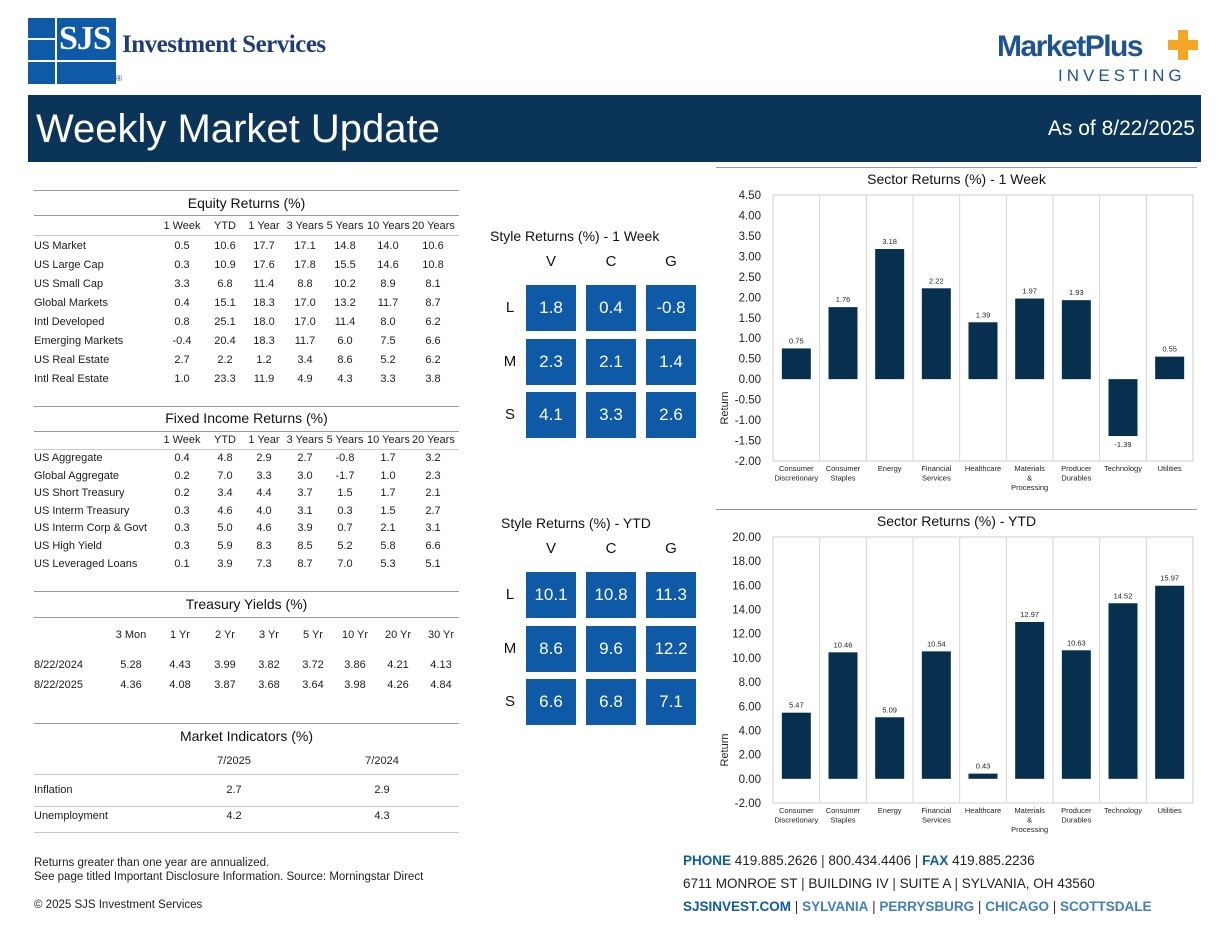  Describe the element at coordinates (983, 670) in the screenshot. I see `plot-frame` at that location.